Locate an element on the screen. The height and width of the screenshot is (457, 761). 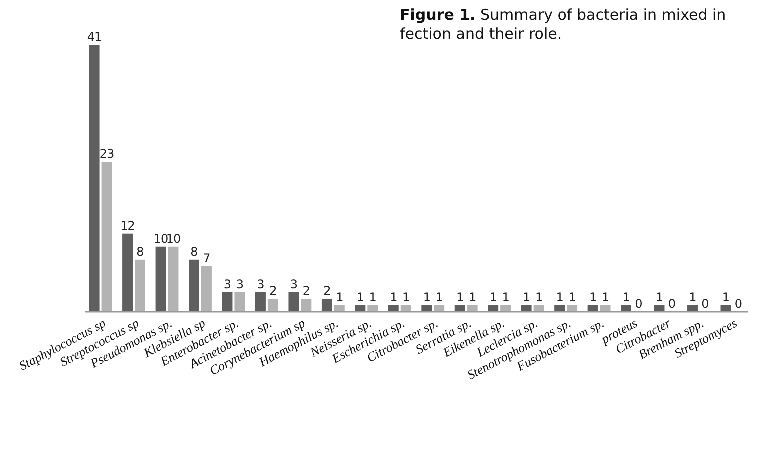
data-label: 23 is located at coordinates (107, 154).